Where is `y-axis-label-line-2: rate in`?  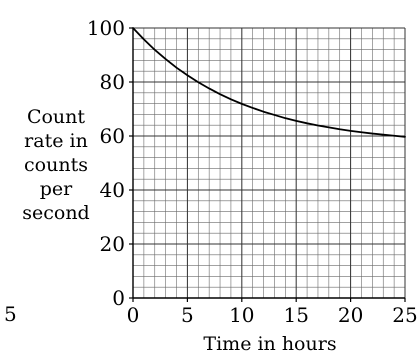 y-axis-label-line-2: rate in is located at coordinates (56, 141).